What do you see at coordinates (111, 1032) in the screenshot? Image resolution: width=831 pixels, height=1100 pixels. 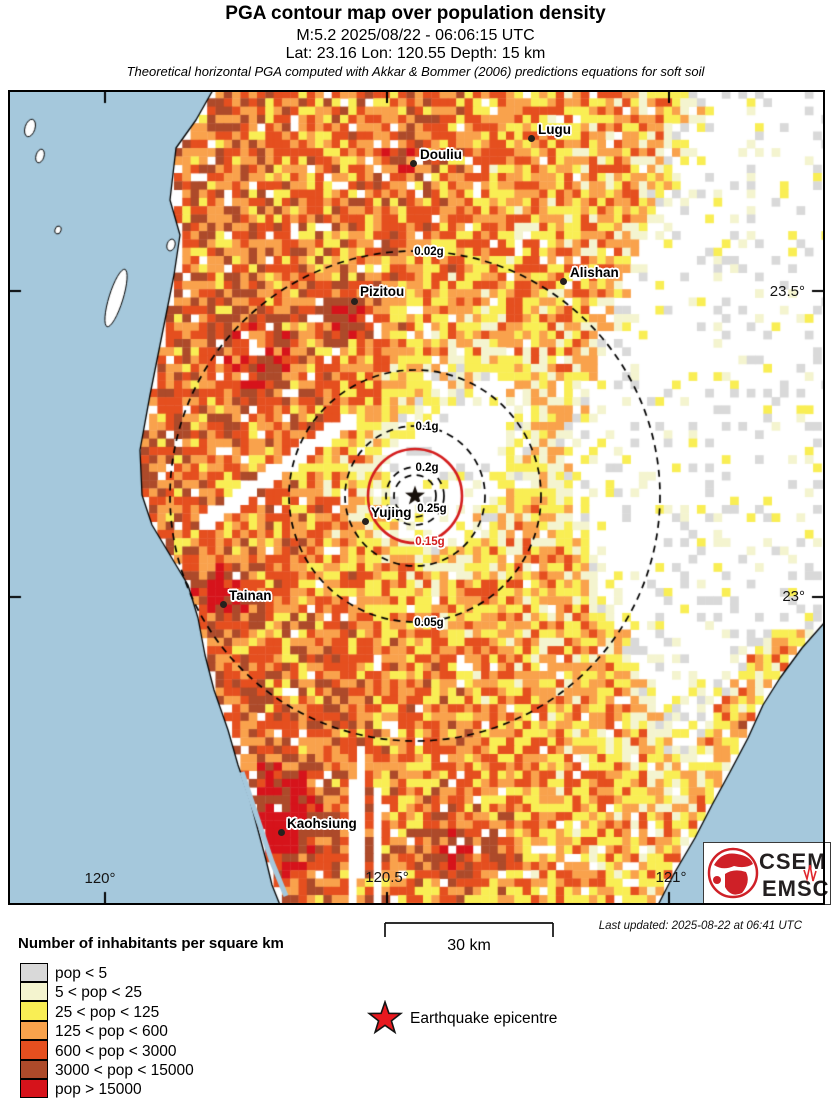 I see `legend-label-3: 125 < pop < 600` at bounding box center [111, 1032].